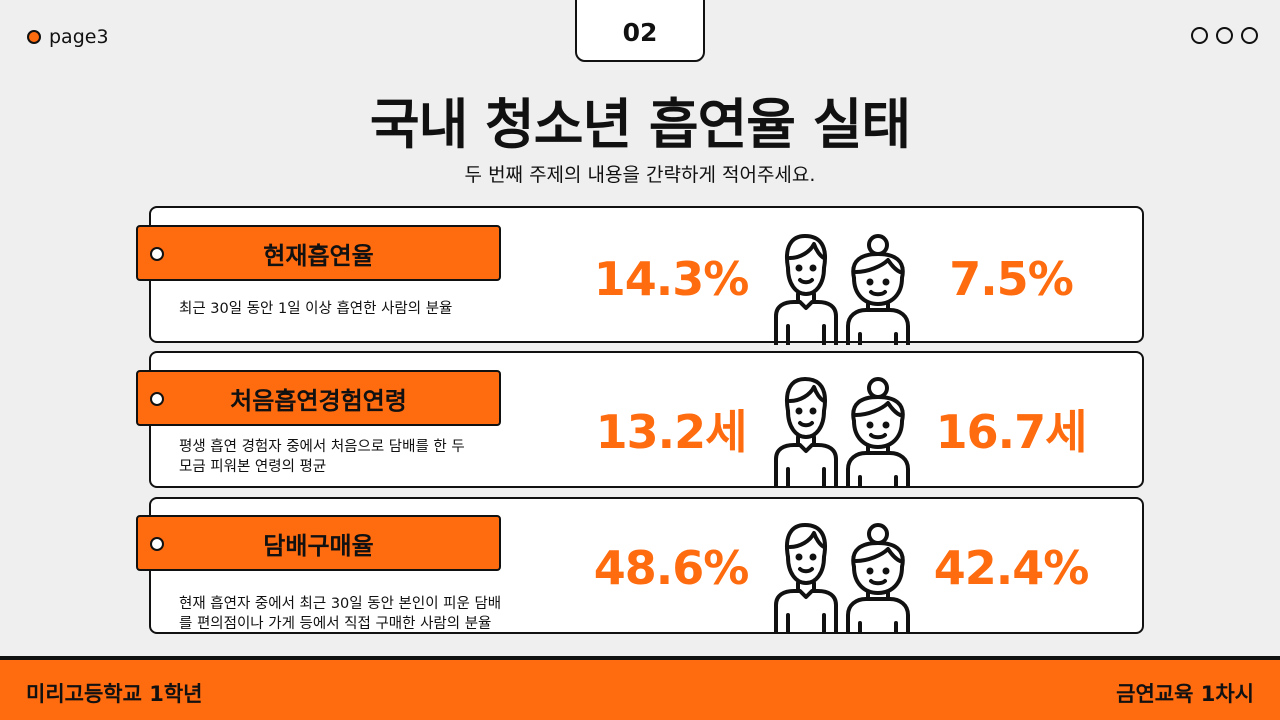  Describe the element at coordinates (34, 37) in the screenshot. I see `orange-dot-icon` at that location.